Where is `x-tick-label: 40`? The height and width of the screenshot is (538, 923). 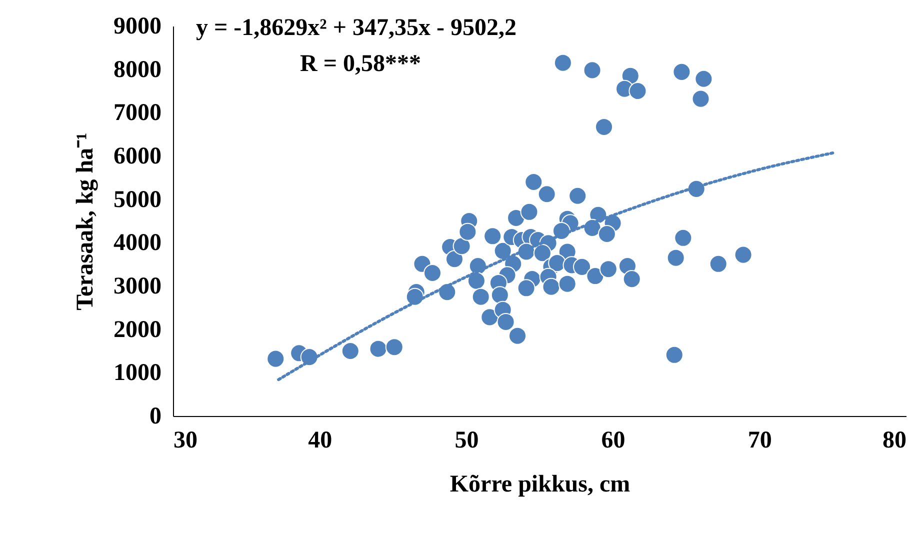 x-tick-label: 40 is located at coordinates (320, 441).